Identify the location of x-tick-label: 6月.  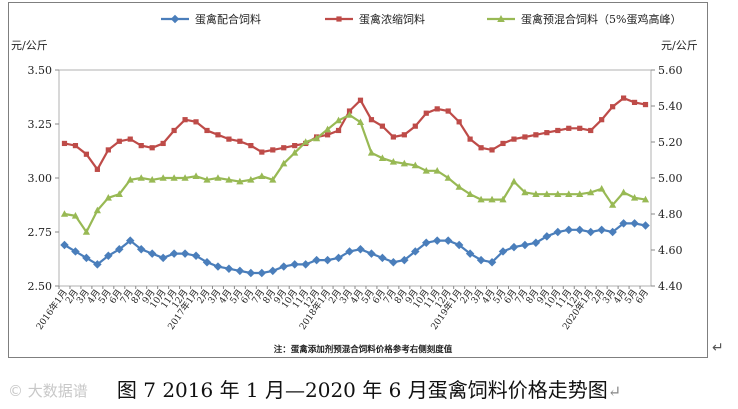
(642, 296).